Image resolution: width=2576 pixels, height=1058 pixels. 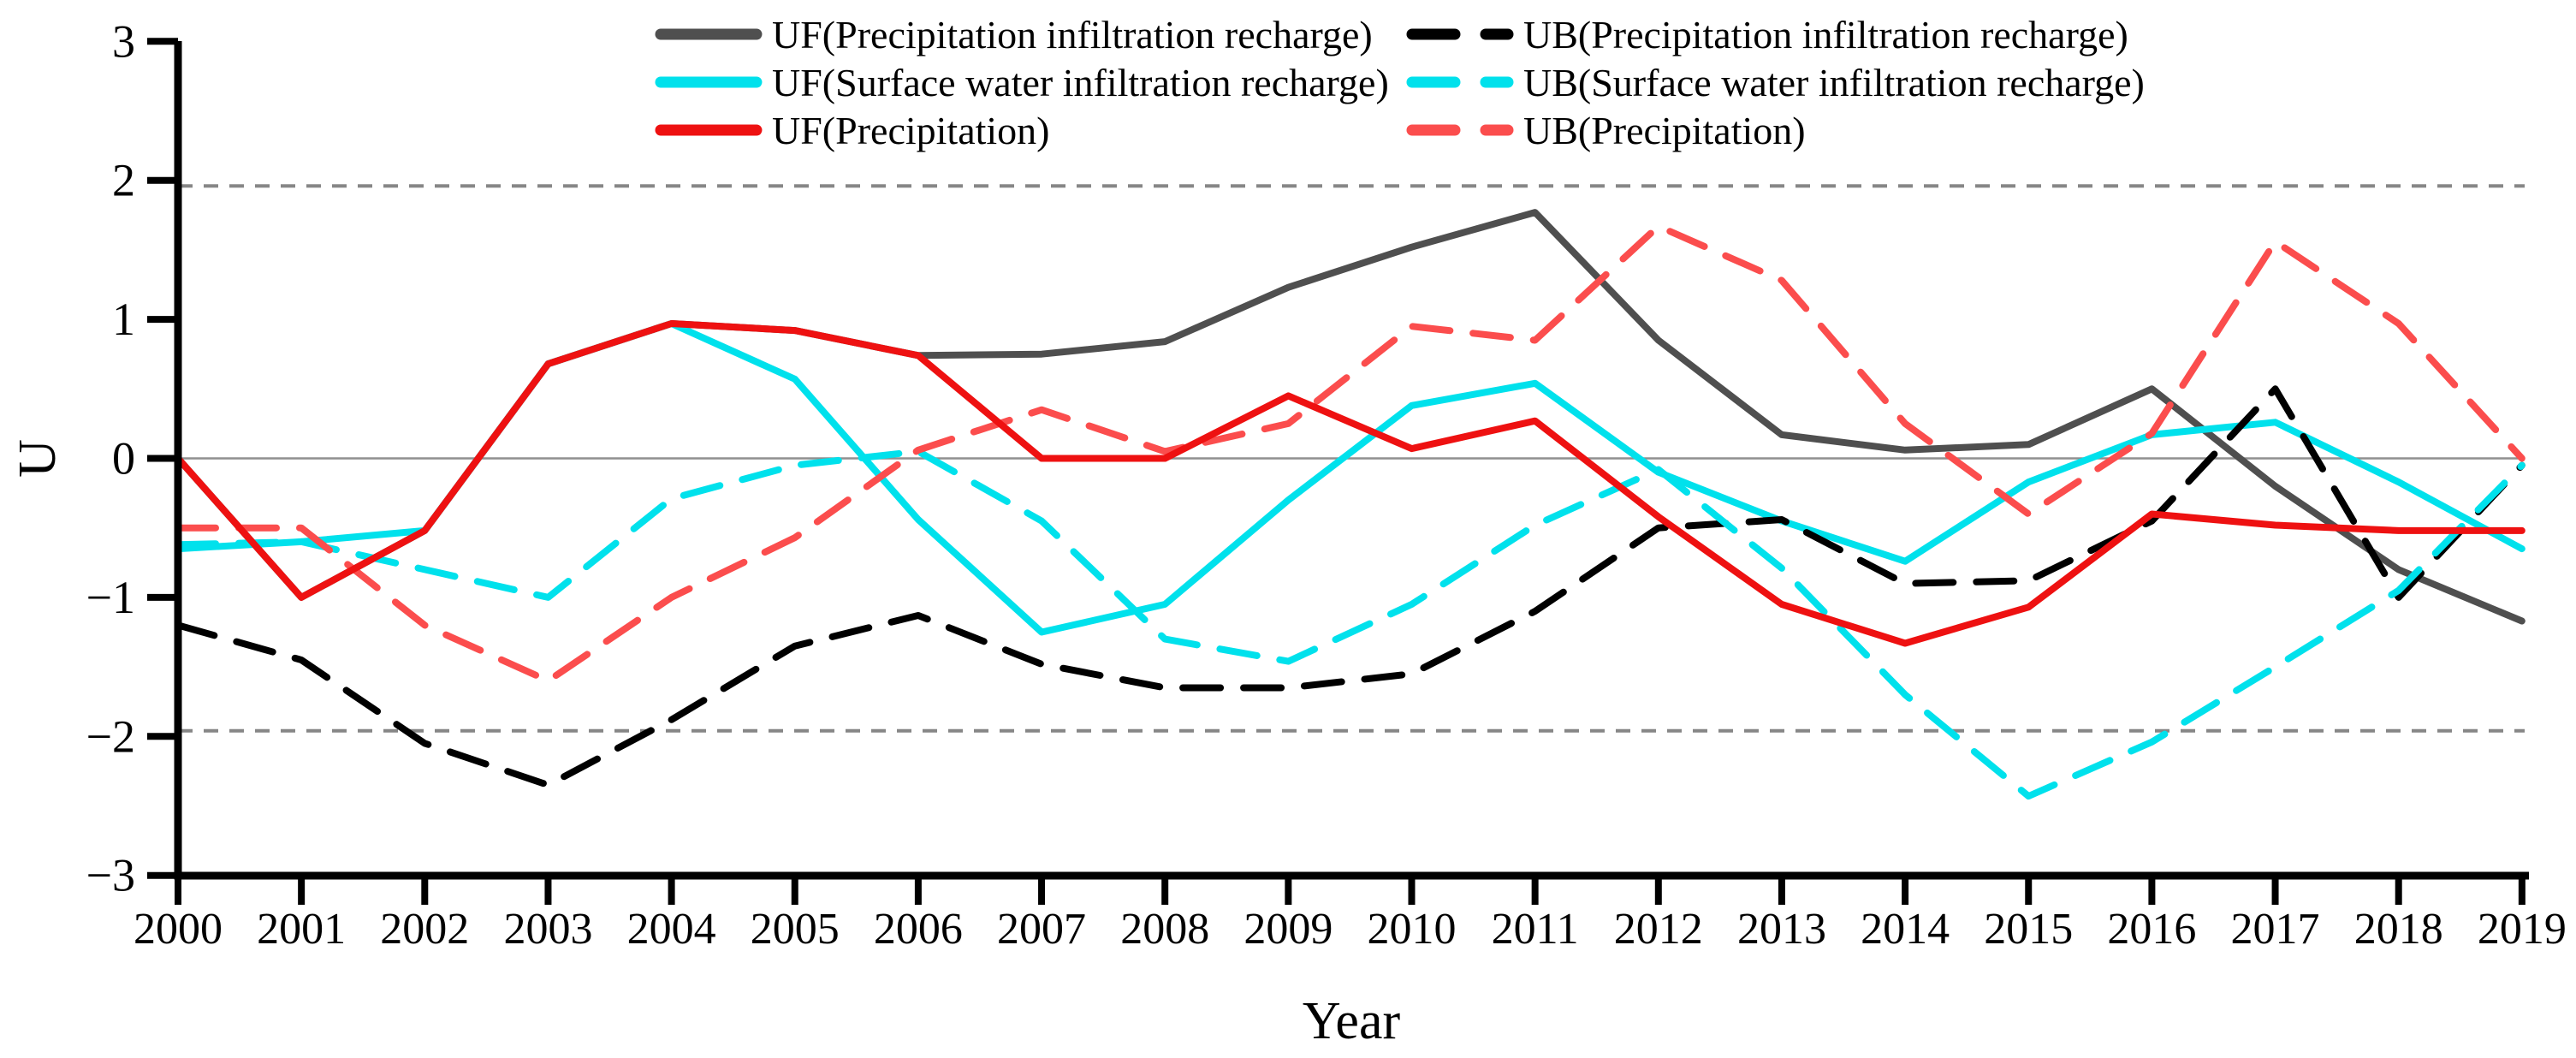 What do you see at coordinates (1781, 929) in the screenshot?
I see `x-tick-label: 2013` at bounding box center [1781, 929].